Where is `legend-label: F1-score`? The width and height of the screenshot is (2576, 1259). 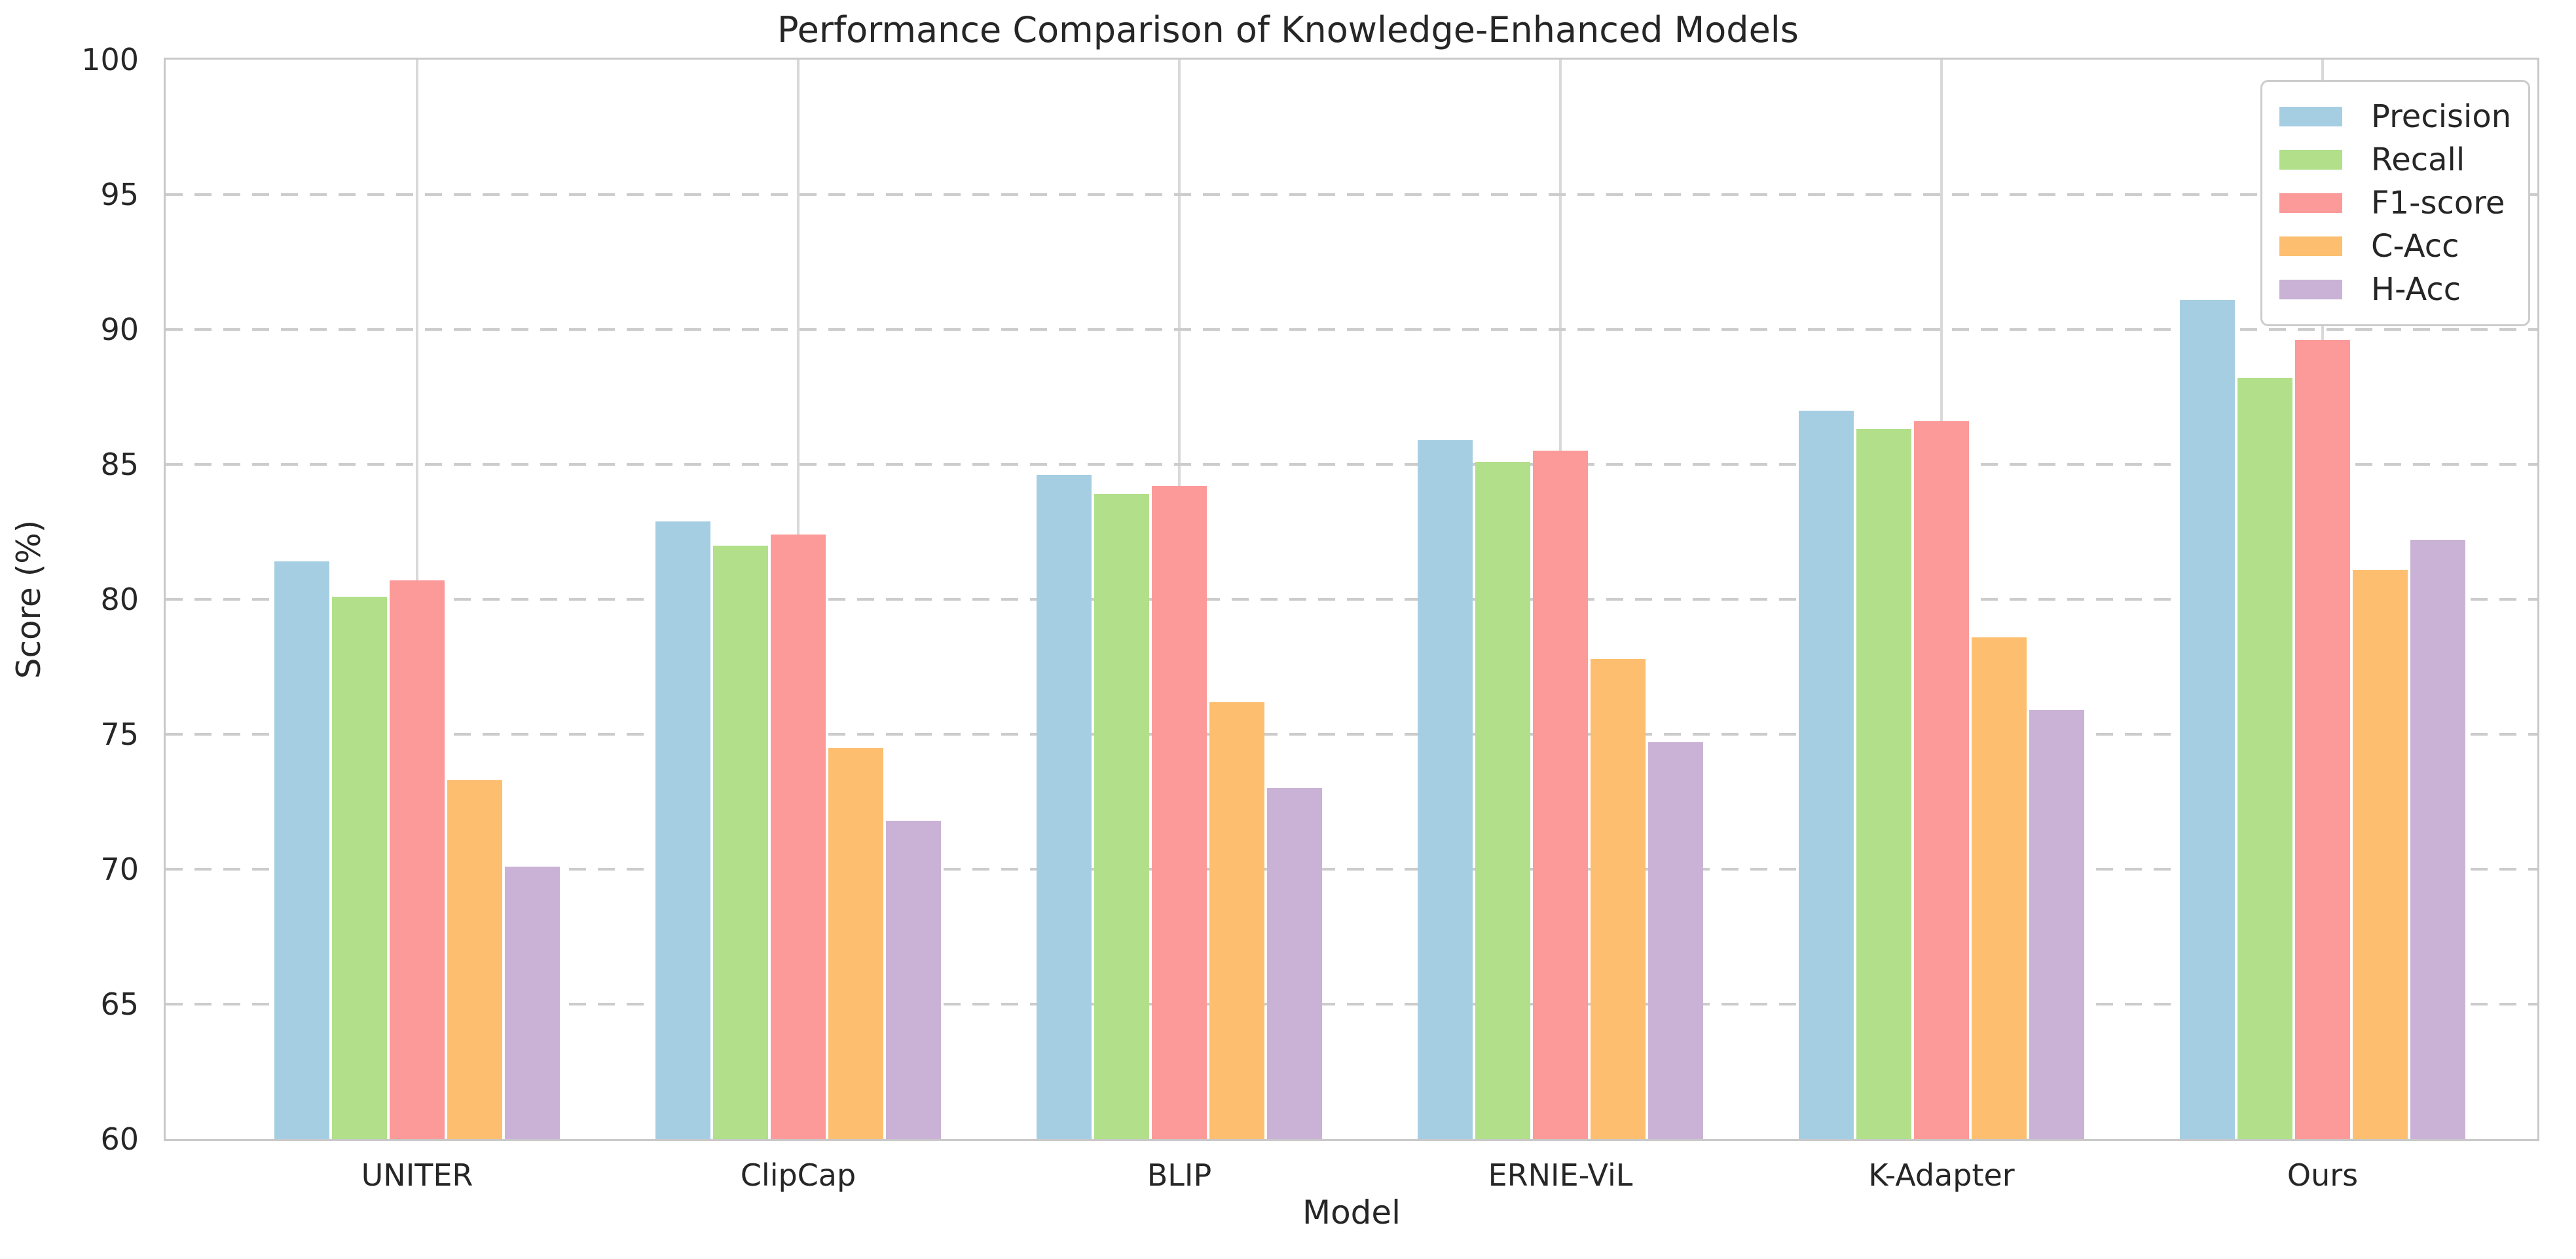
legend-label: F1-score is located at coordinates (2438, 203).